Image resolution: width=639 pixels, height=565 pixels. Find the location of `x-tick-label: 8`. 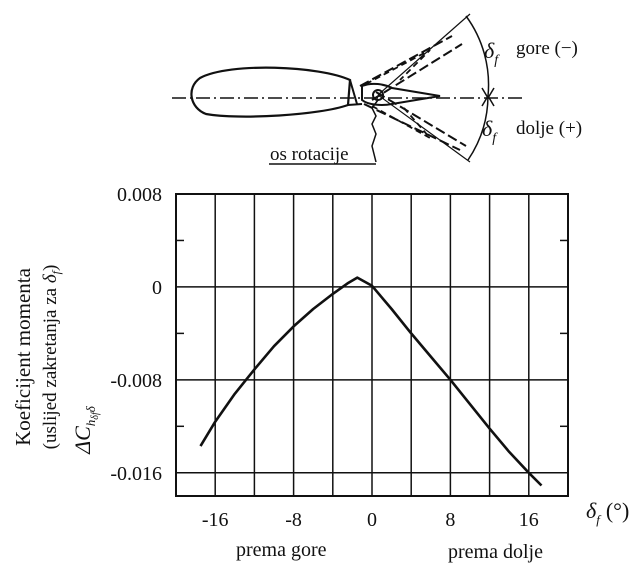

x-tick-label: 8 is located at coordinates (450, 520).